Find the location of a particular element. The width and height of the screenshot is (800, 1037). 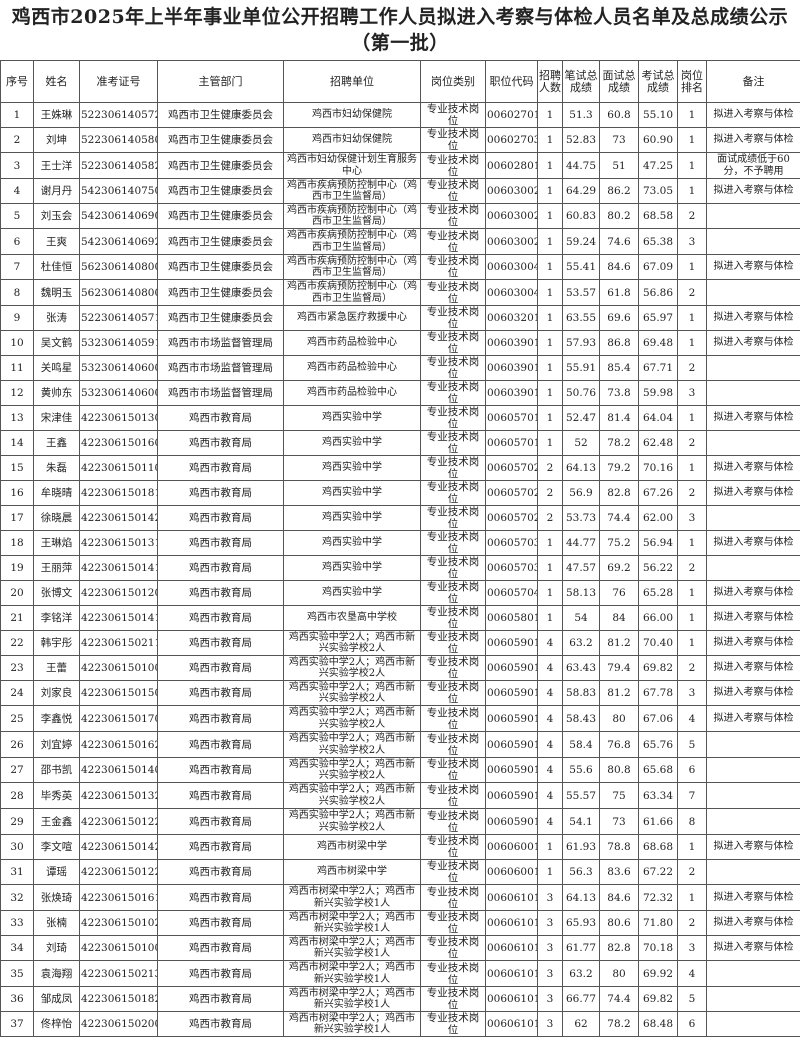

cell-interview: 61.8 is located at coordinates (619, 293).